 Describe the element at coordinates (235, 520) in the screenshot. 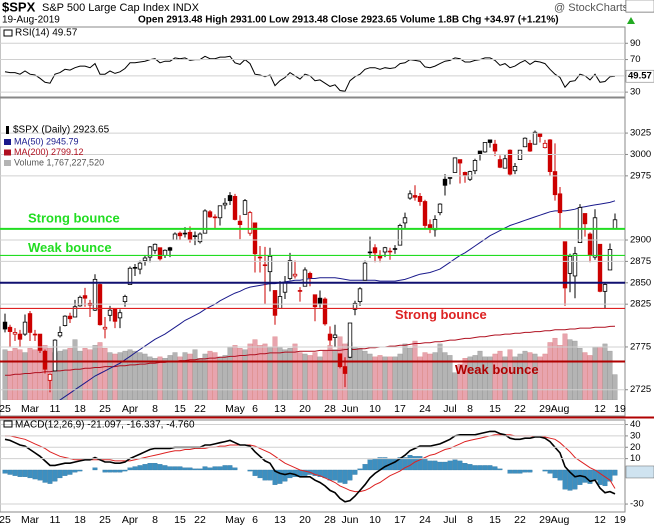

I see `x-tick-label: May` at that location.